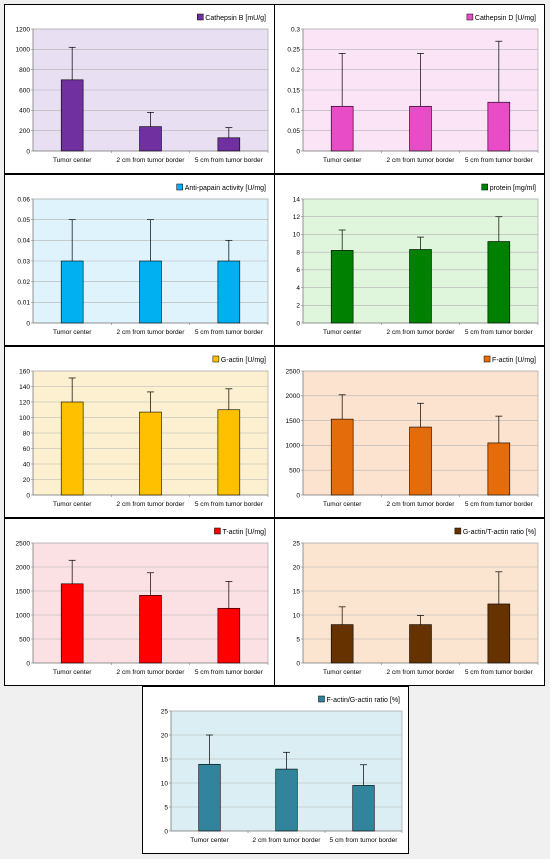  What do you see at coordinates (298, 252) in the screenshot?
I see `y-tick-label: 8` at bounding box center [298, 252].